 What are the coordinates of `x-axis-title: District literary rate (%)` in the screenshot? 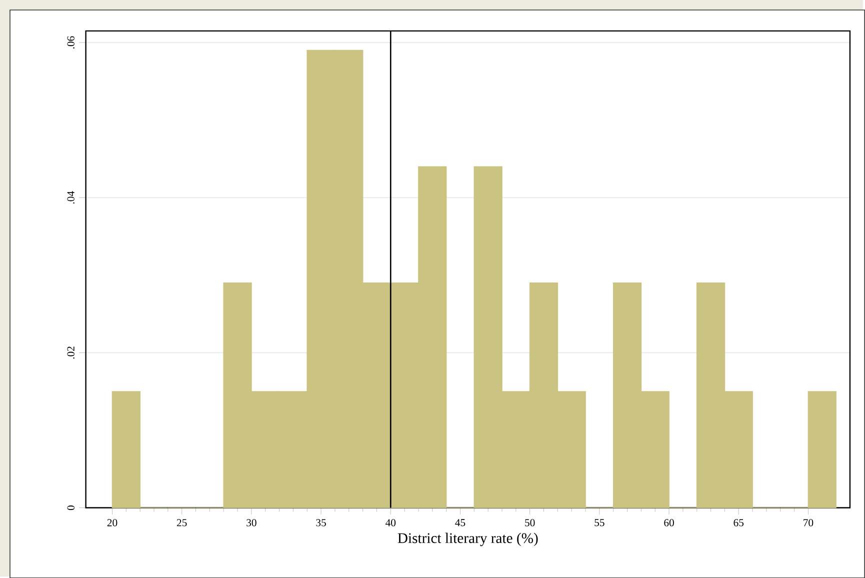 It's located at (468, 539).